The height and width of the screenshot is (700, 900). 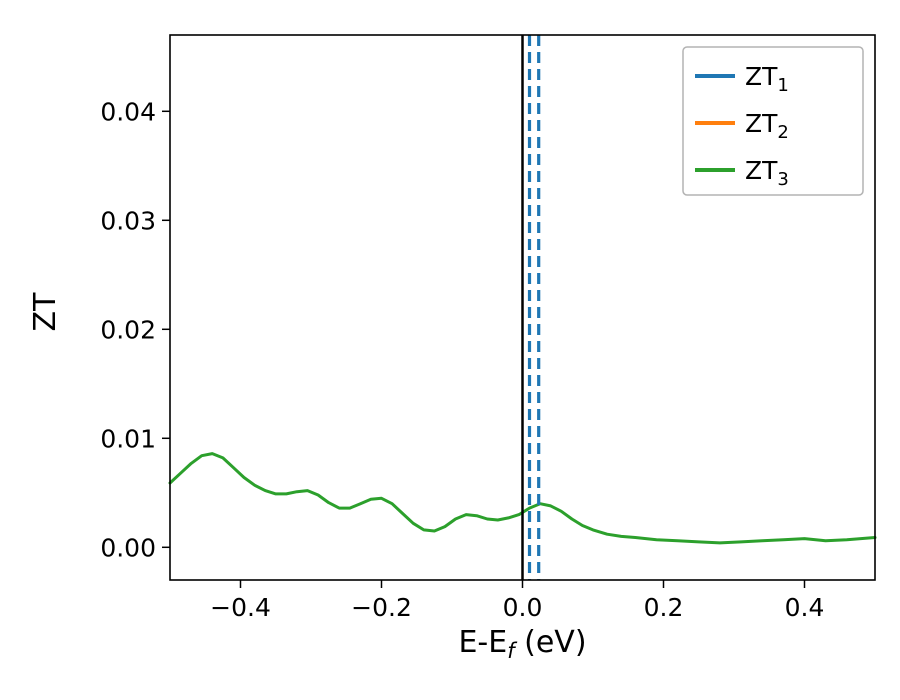 I want to click on y-tick-label: 0.04, so click(x=128, y=111).